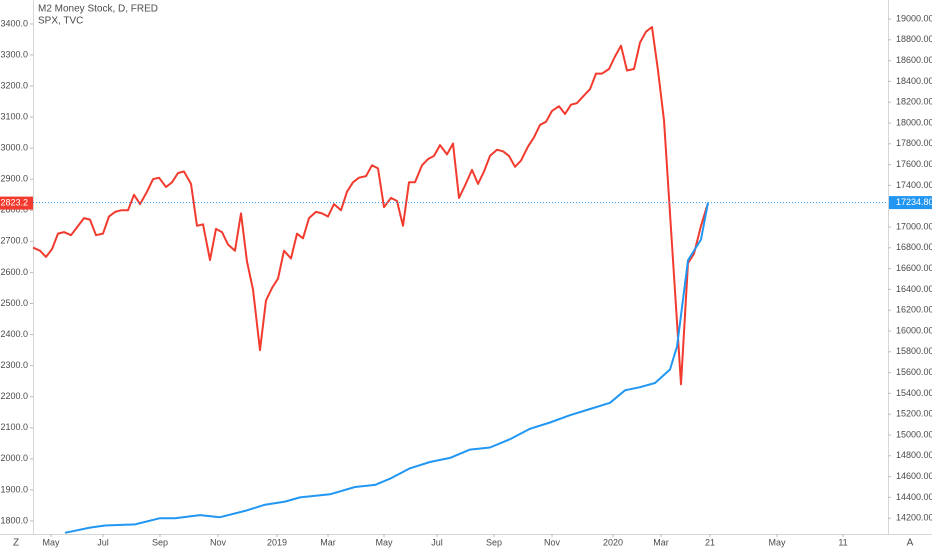 Image resolution: width=932 pixels, height=550 pixels. Describe the element at coordinates (14, 303) in the screenshot. I see `y-tick-label: 2500.0` at that location.